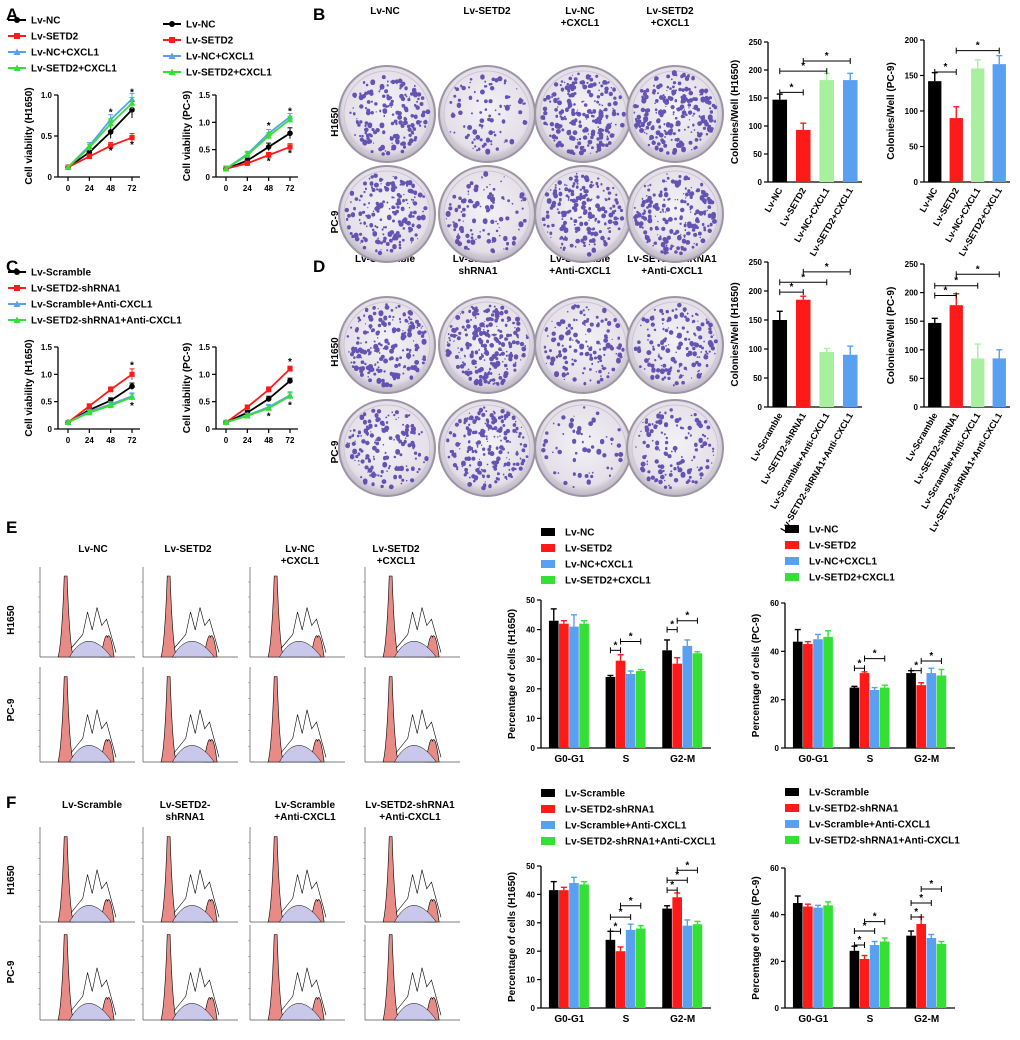 Image resolution: width=1020 pixels, height=1040 pixels. Describe the element at coordinates (756, 42) in the screenshot. I see `y-tick-label: 250` at that location.